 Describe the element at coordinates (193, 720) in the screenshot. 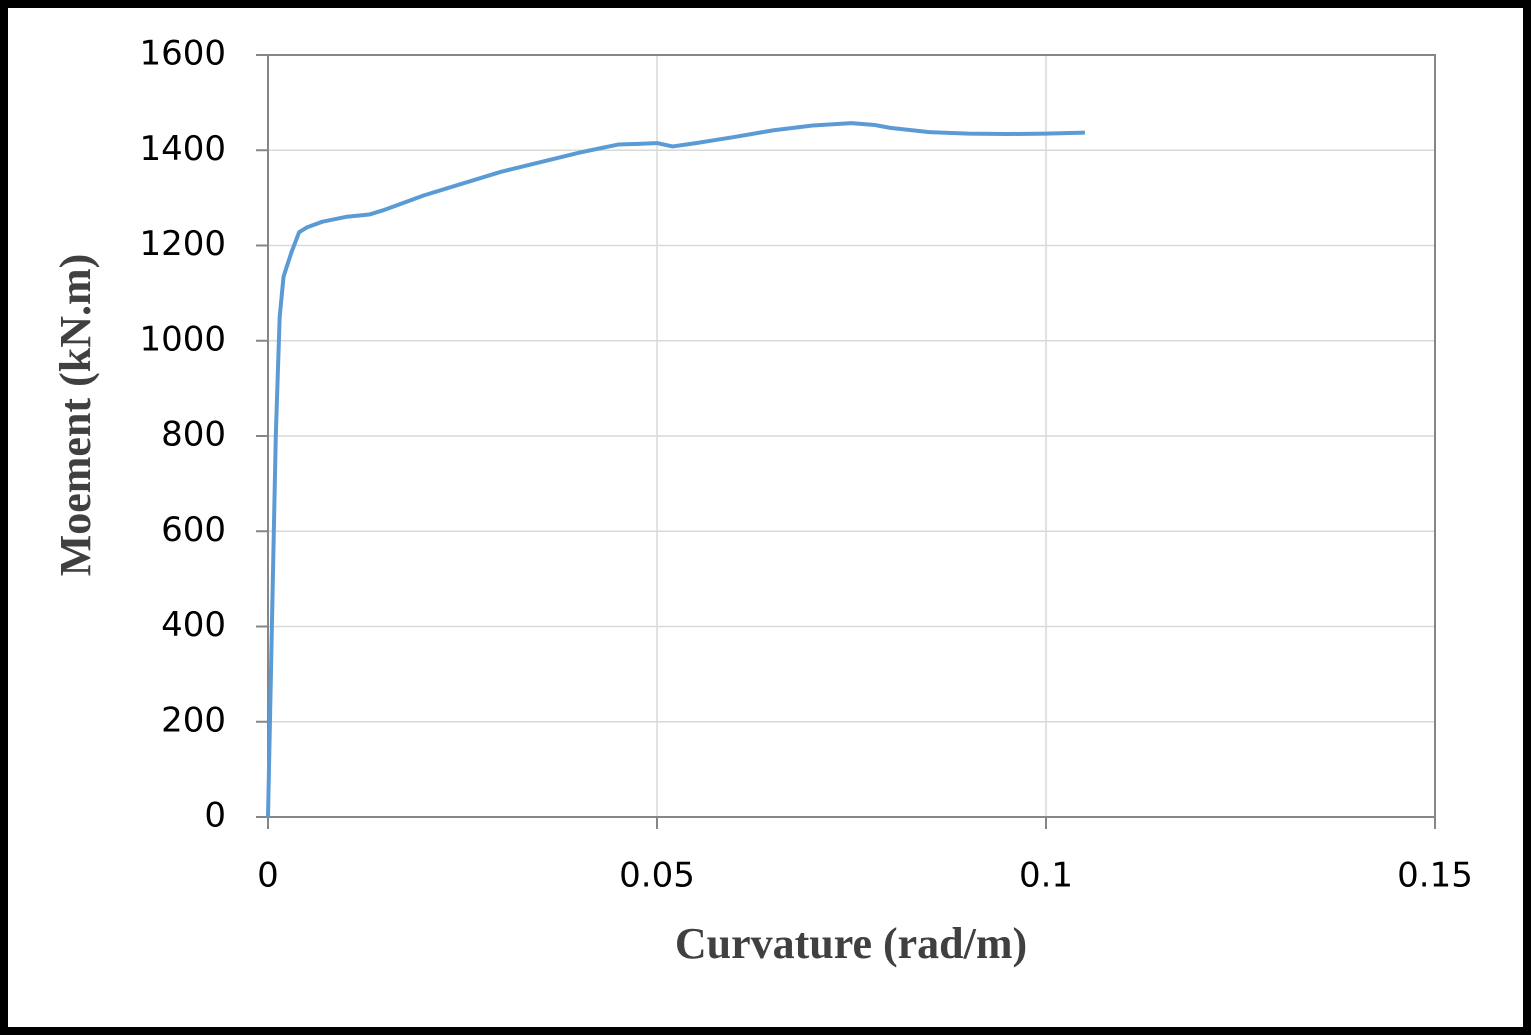

I see `y-tick-label: 200` at that location.